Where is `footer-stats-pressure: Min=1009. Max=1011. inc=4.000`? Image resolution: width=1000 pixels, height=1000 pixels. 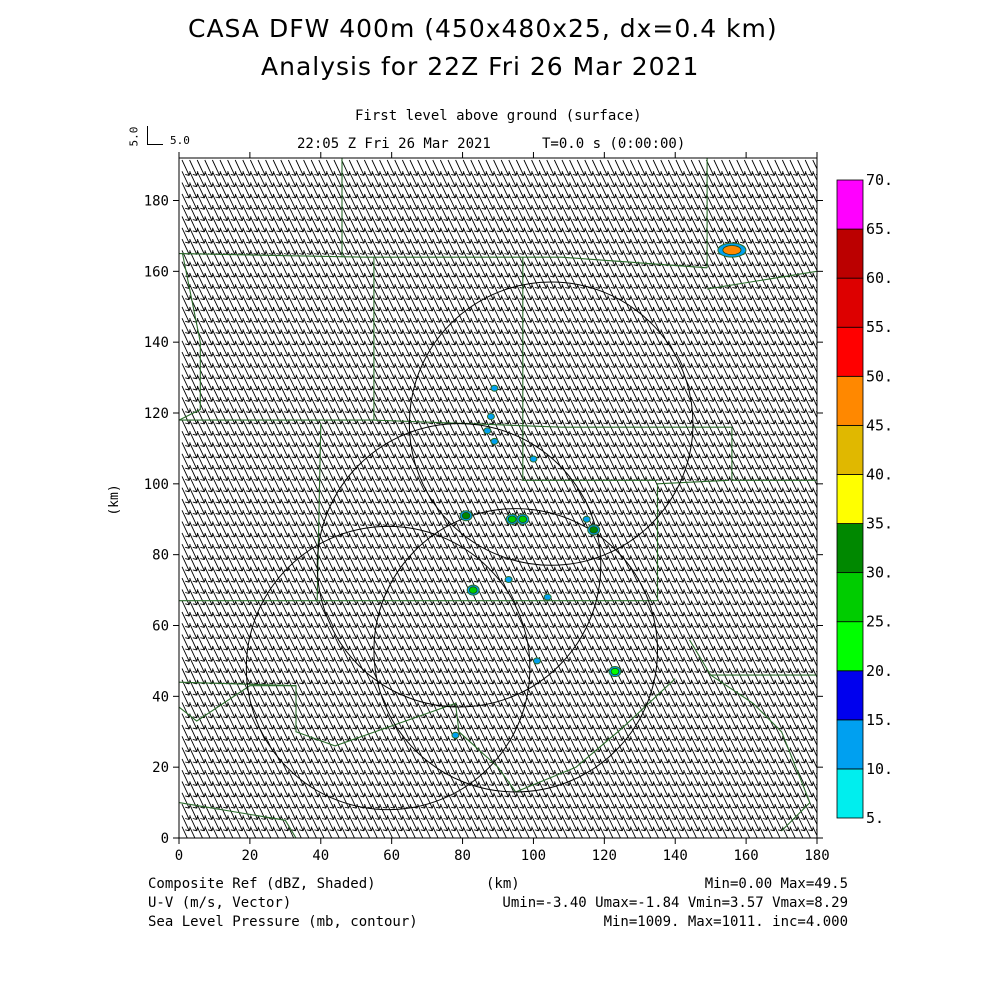 footer-stats-pressure: Min=1009. Max=1011. inc=4.000 is located at coordinates (725, 922).